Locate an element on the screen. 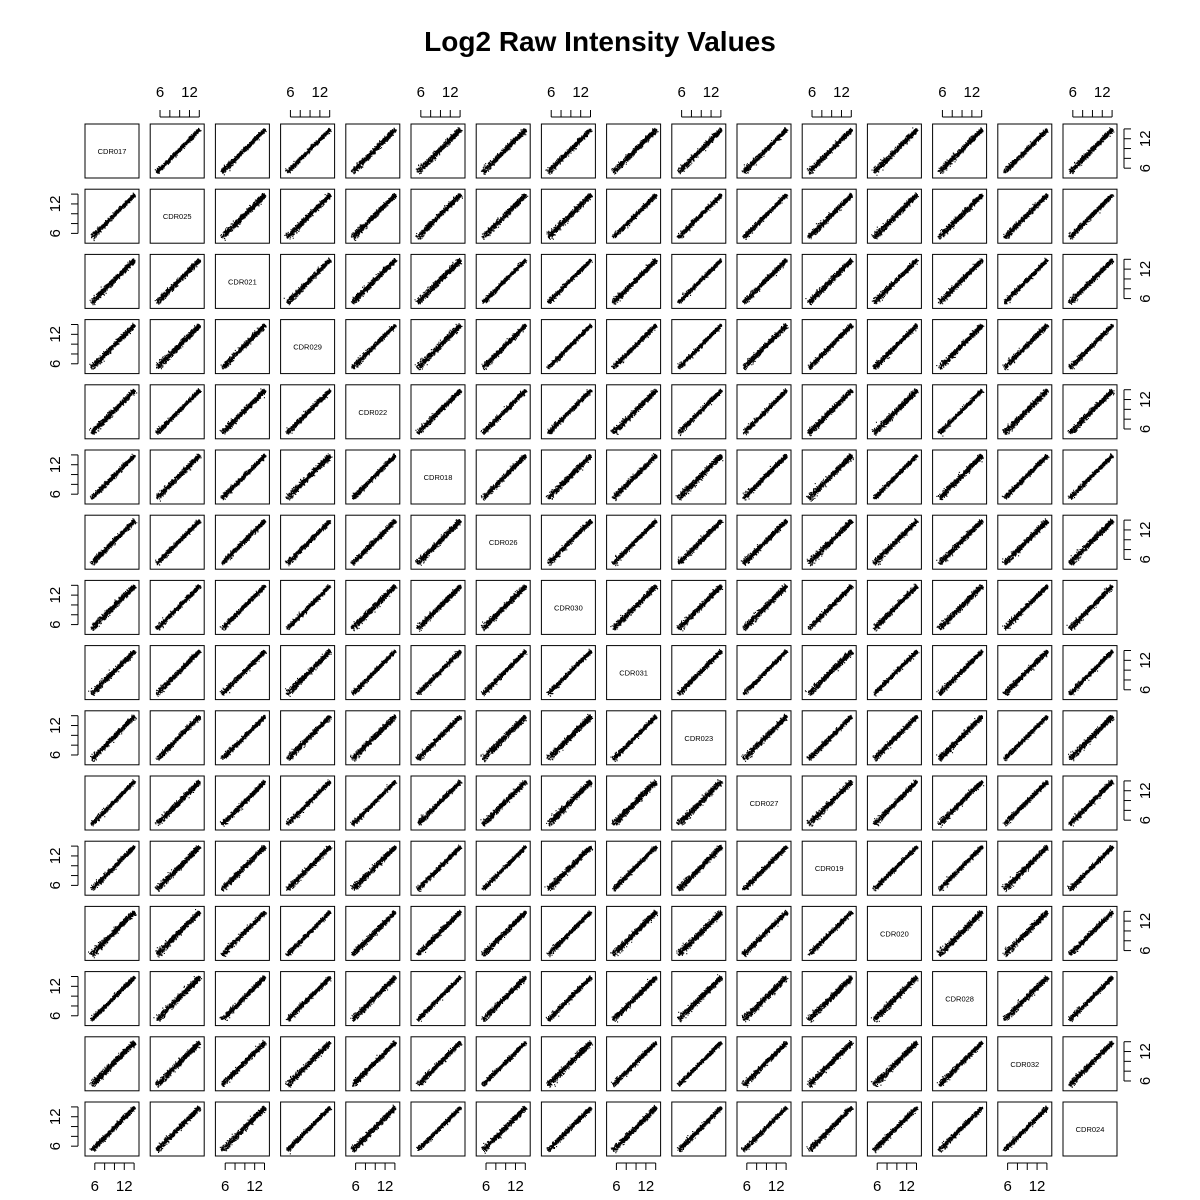 The width and height of the screenshot is (1200, 1200). panel-CDR027-vs-CDR023 is located at coordinates (699, 803).